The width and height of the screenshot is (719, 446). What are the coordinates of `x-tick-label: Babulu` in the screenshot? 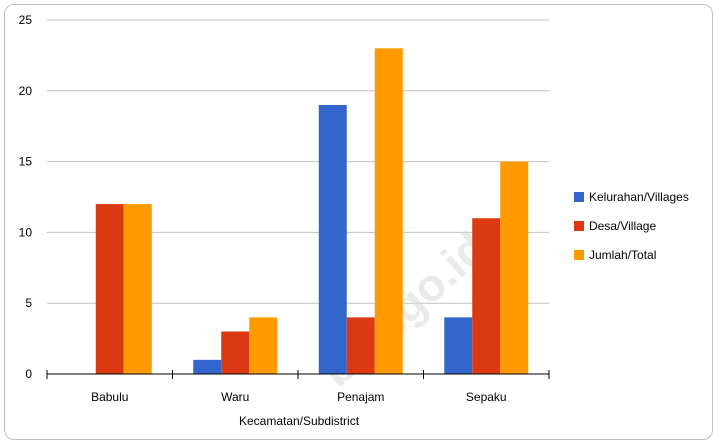 It's located at (109, 397).